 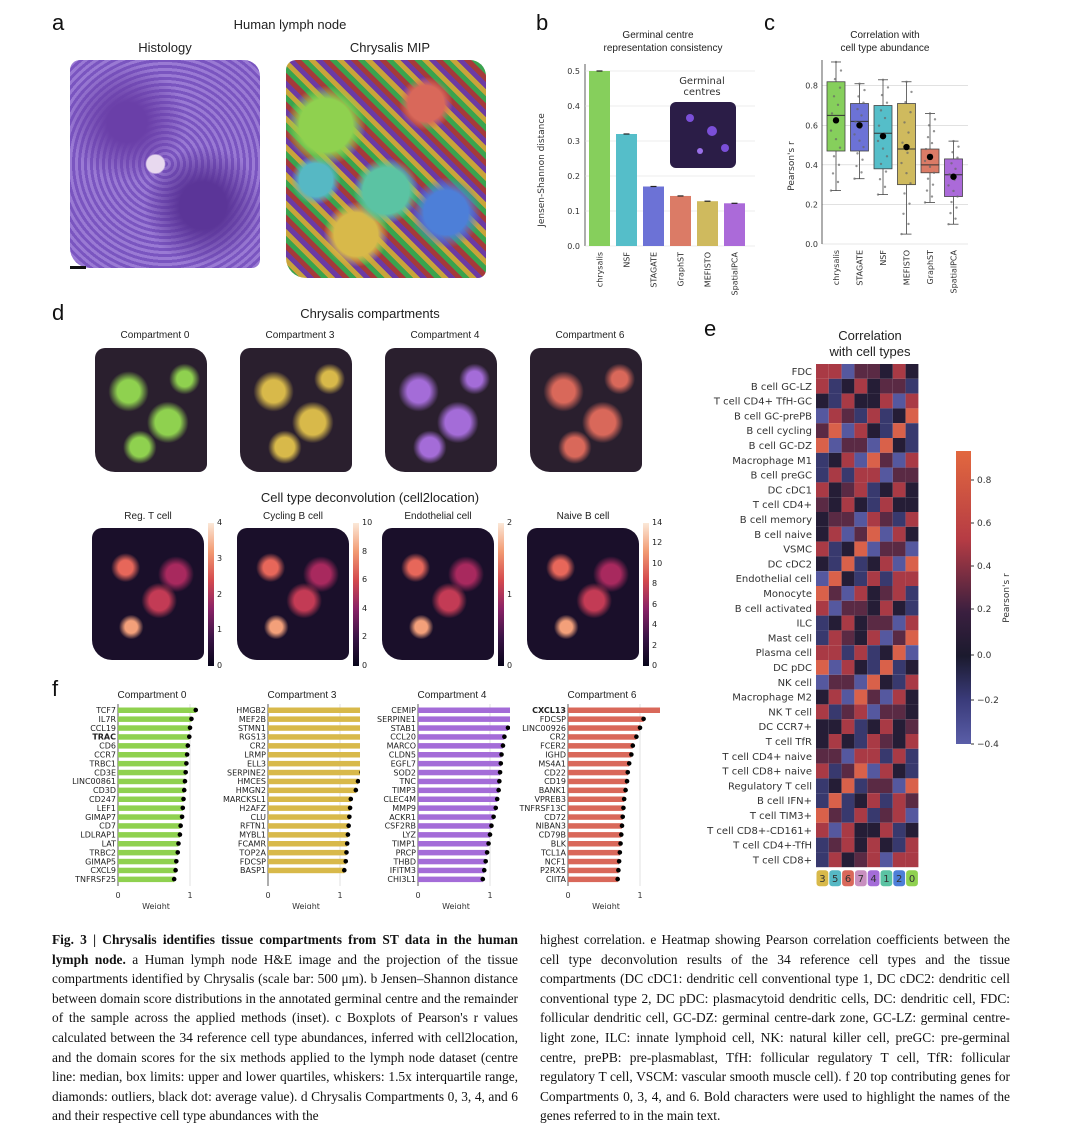 What do you see at coordinates (403, 844) in the screenshot?
I see `gene-label: TIMP1` at bounding box center [403, 844].